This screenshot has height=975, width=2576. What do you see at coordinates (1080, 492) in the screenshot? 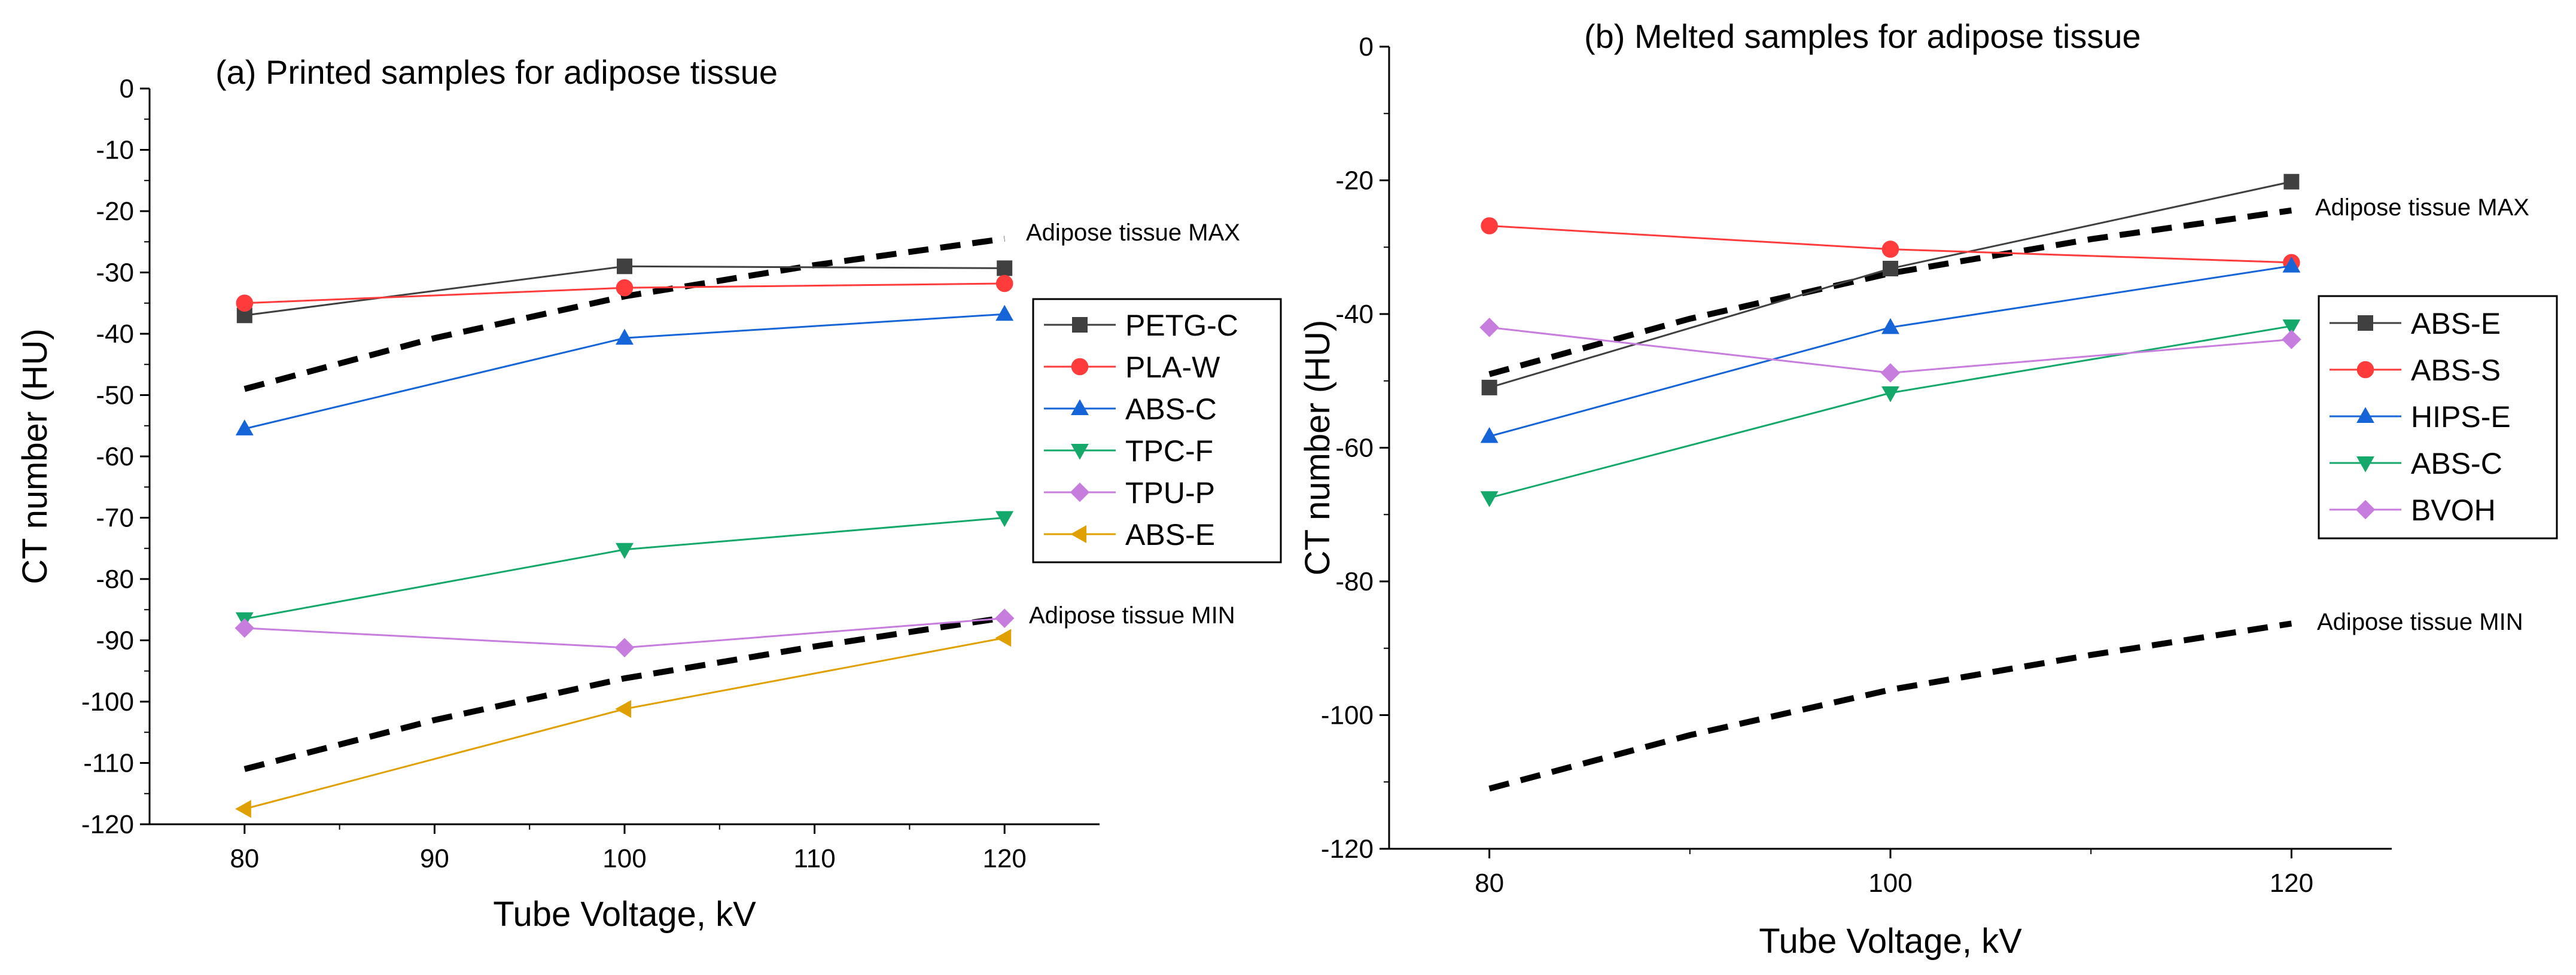
I see `panel-a-legend-marker-tpu-p` at bounding box center [1080, 492].